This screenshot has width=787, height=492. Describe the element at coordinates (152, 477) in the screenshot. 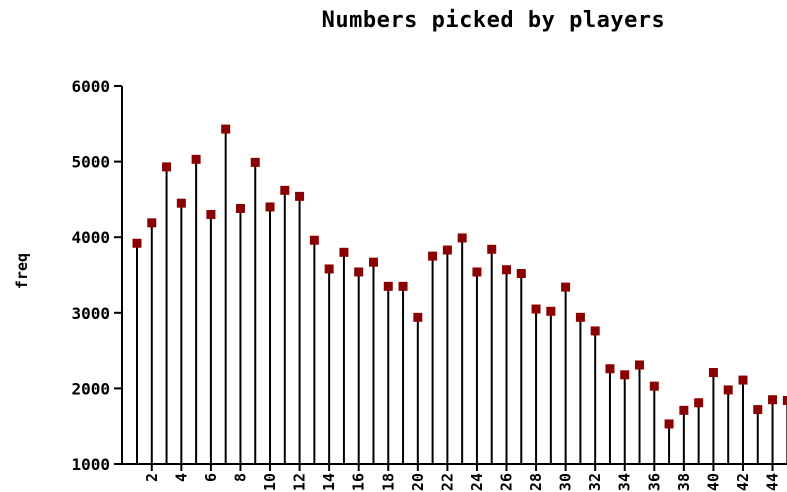

I see `x-tick-label: 2` at that location.